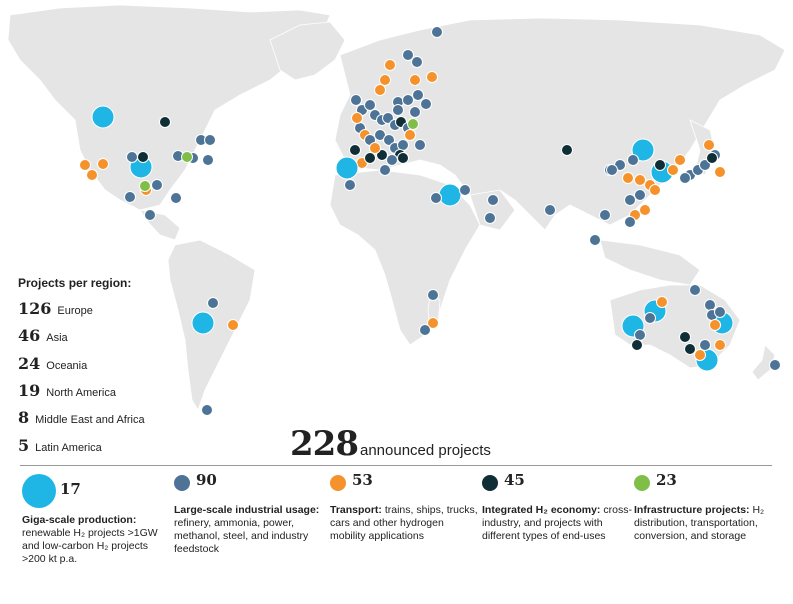  What do you see at coordinates (43, 335) in the screenshot?
I see `region-row: 46 Asia` at bounding box center [43, 335].